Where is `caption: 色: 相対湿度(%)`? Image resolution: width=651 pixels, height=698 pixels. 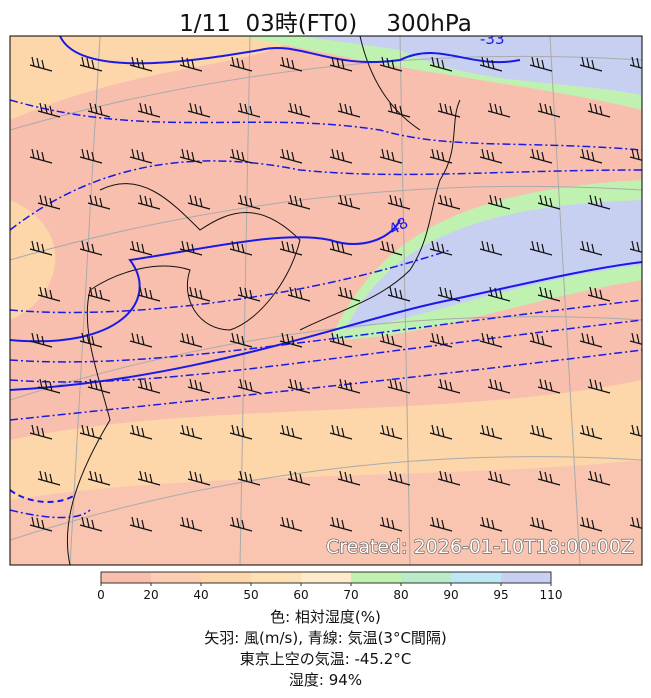 caption: 色: 相対湿度(%) is located at coordinates (325, 617).